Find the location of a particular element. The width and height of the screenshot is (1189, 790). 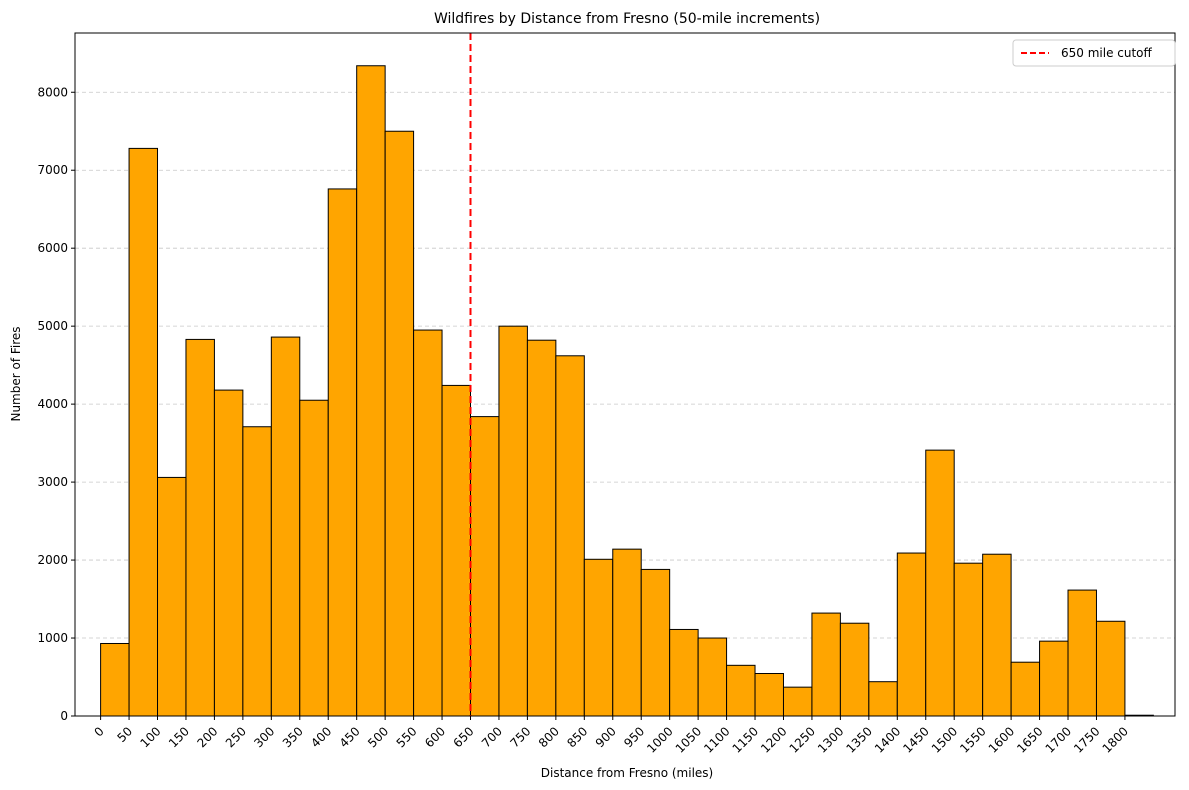

y-tick-label: 4000 is located at coordinates (52, 404).